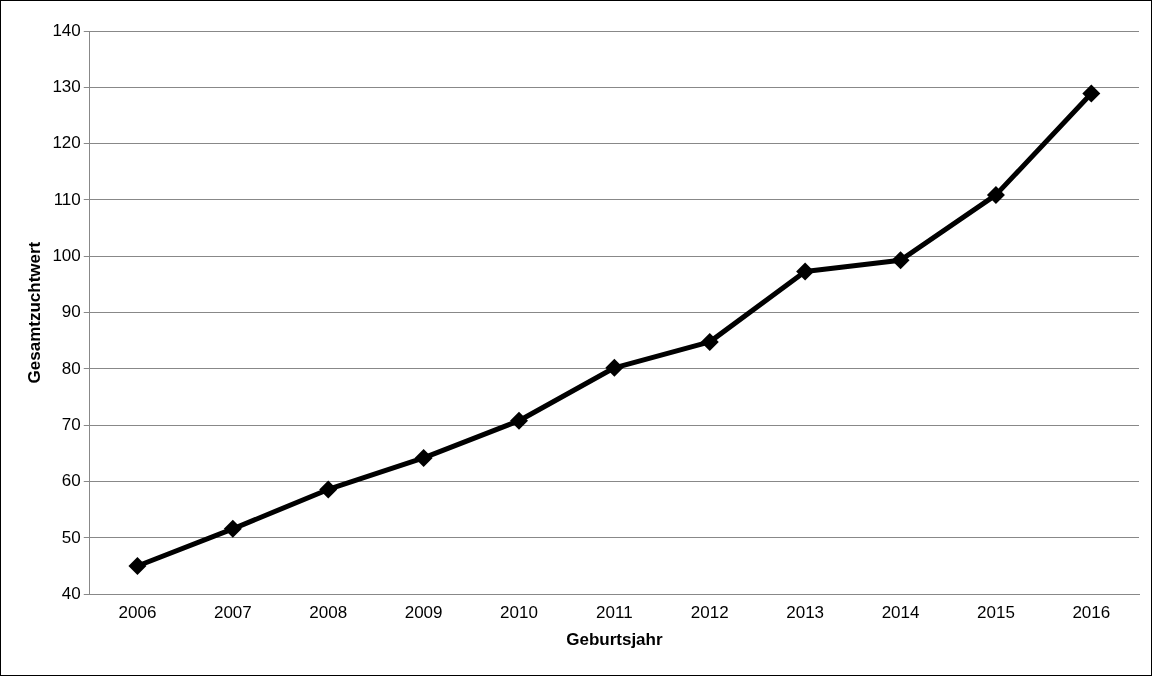 The height and width of the screenshot is (676, 1152). I want to click on y-tick-label: 100, so click(66, 255).